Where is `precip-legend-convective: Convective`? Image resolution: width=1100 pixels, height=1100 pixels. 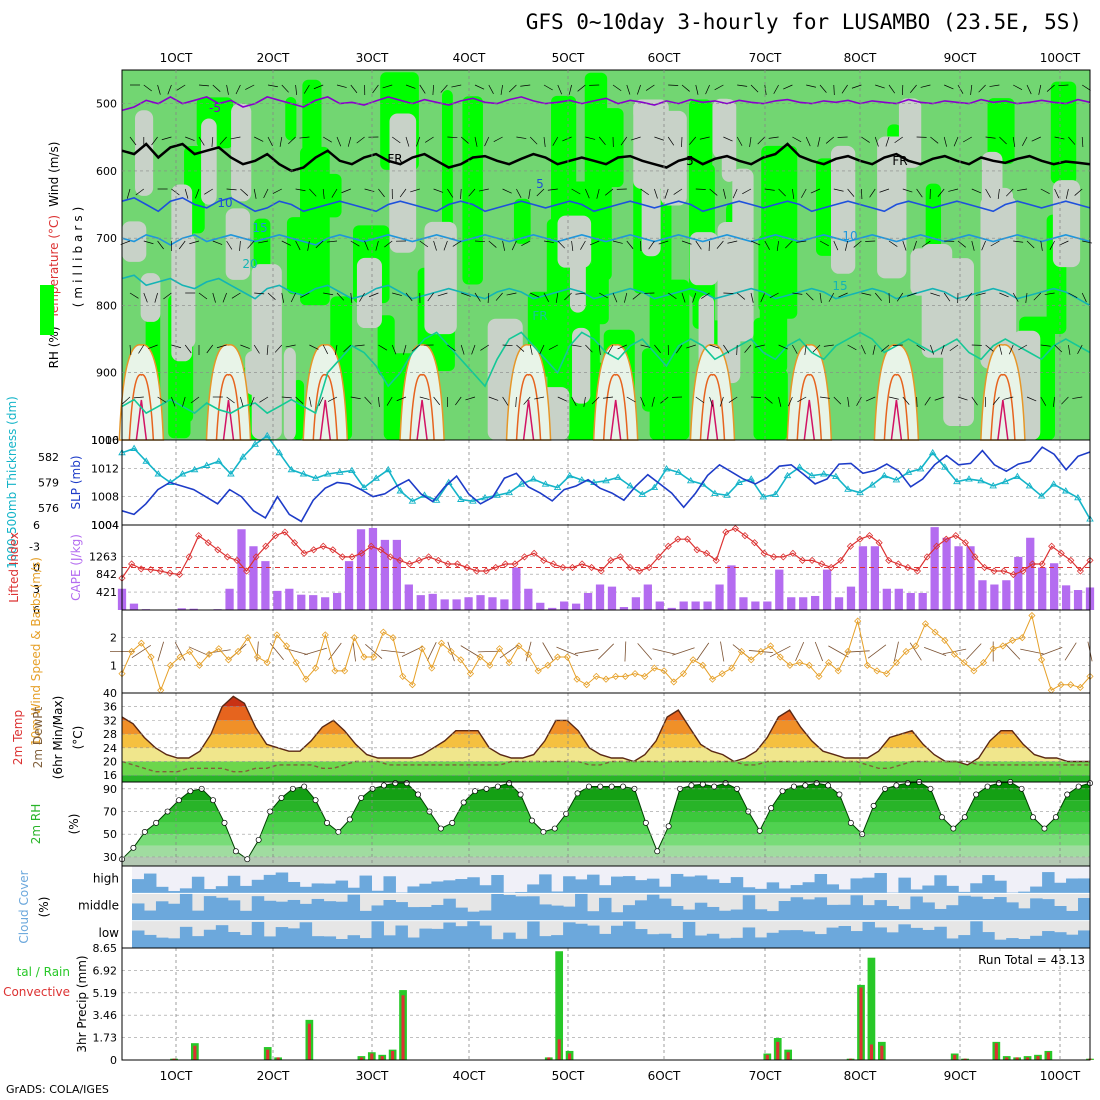
precip-legend-convective: Convective is located at coordinates (36, 992).